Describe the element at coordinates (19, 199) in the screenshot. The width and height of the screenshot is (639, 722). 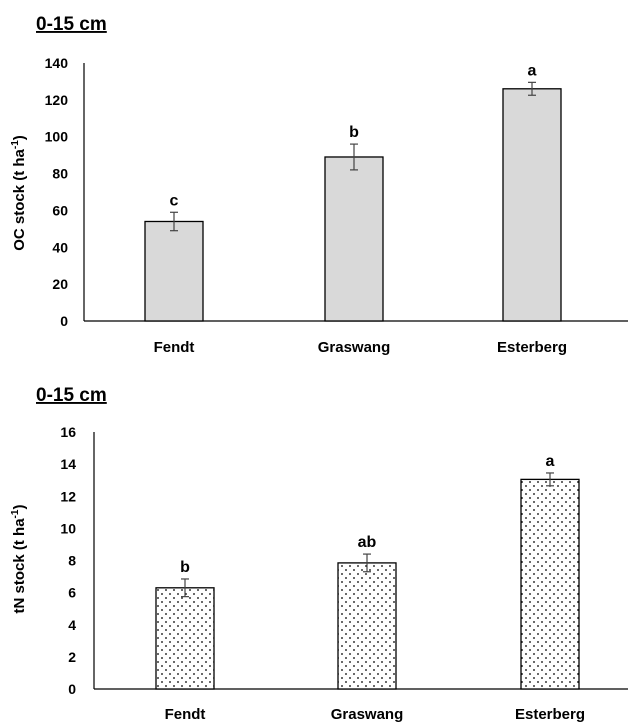
I see `chart-1-y-axis-label-main: OC stock (t ha` at that location.